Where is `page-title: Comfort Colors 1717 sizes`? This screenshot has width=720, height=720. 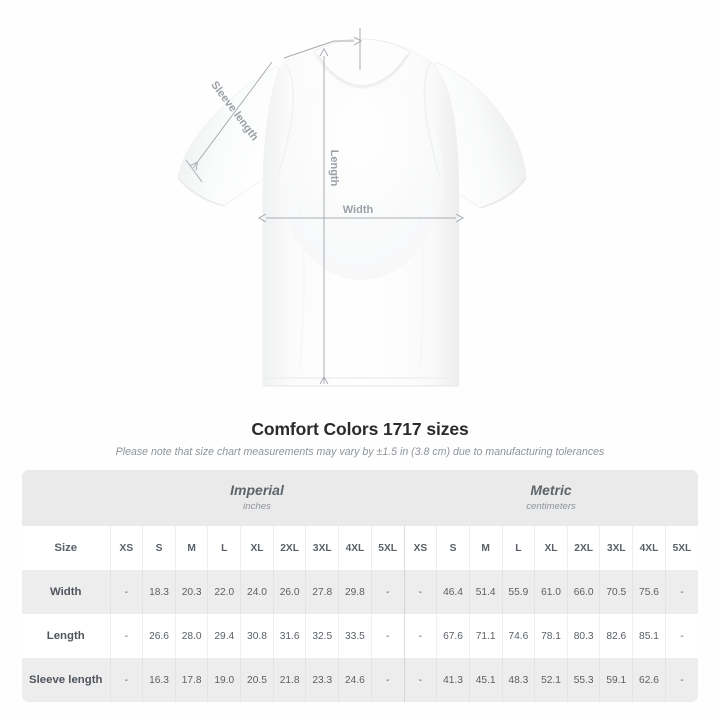
page-title: Comfort Colors 1717 sizes is located at coordinates (360, 429).